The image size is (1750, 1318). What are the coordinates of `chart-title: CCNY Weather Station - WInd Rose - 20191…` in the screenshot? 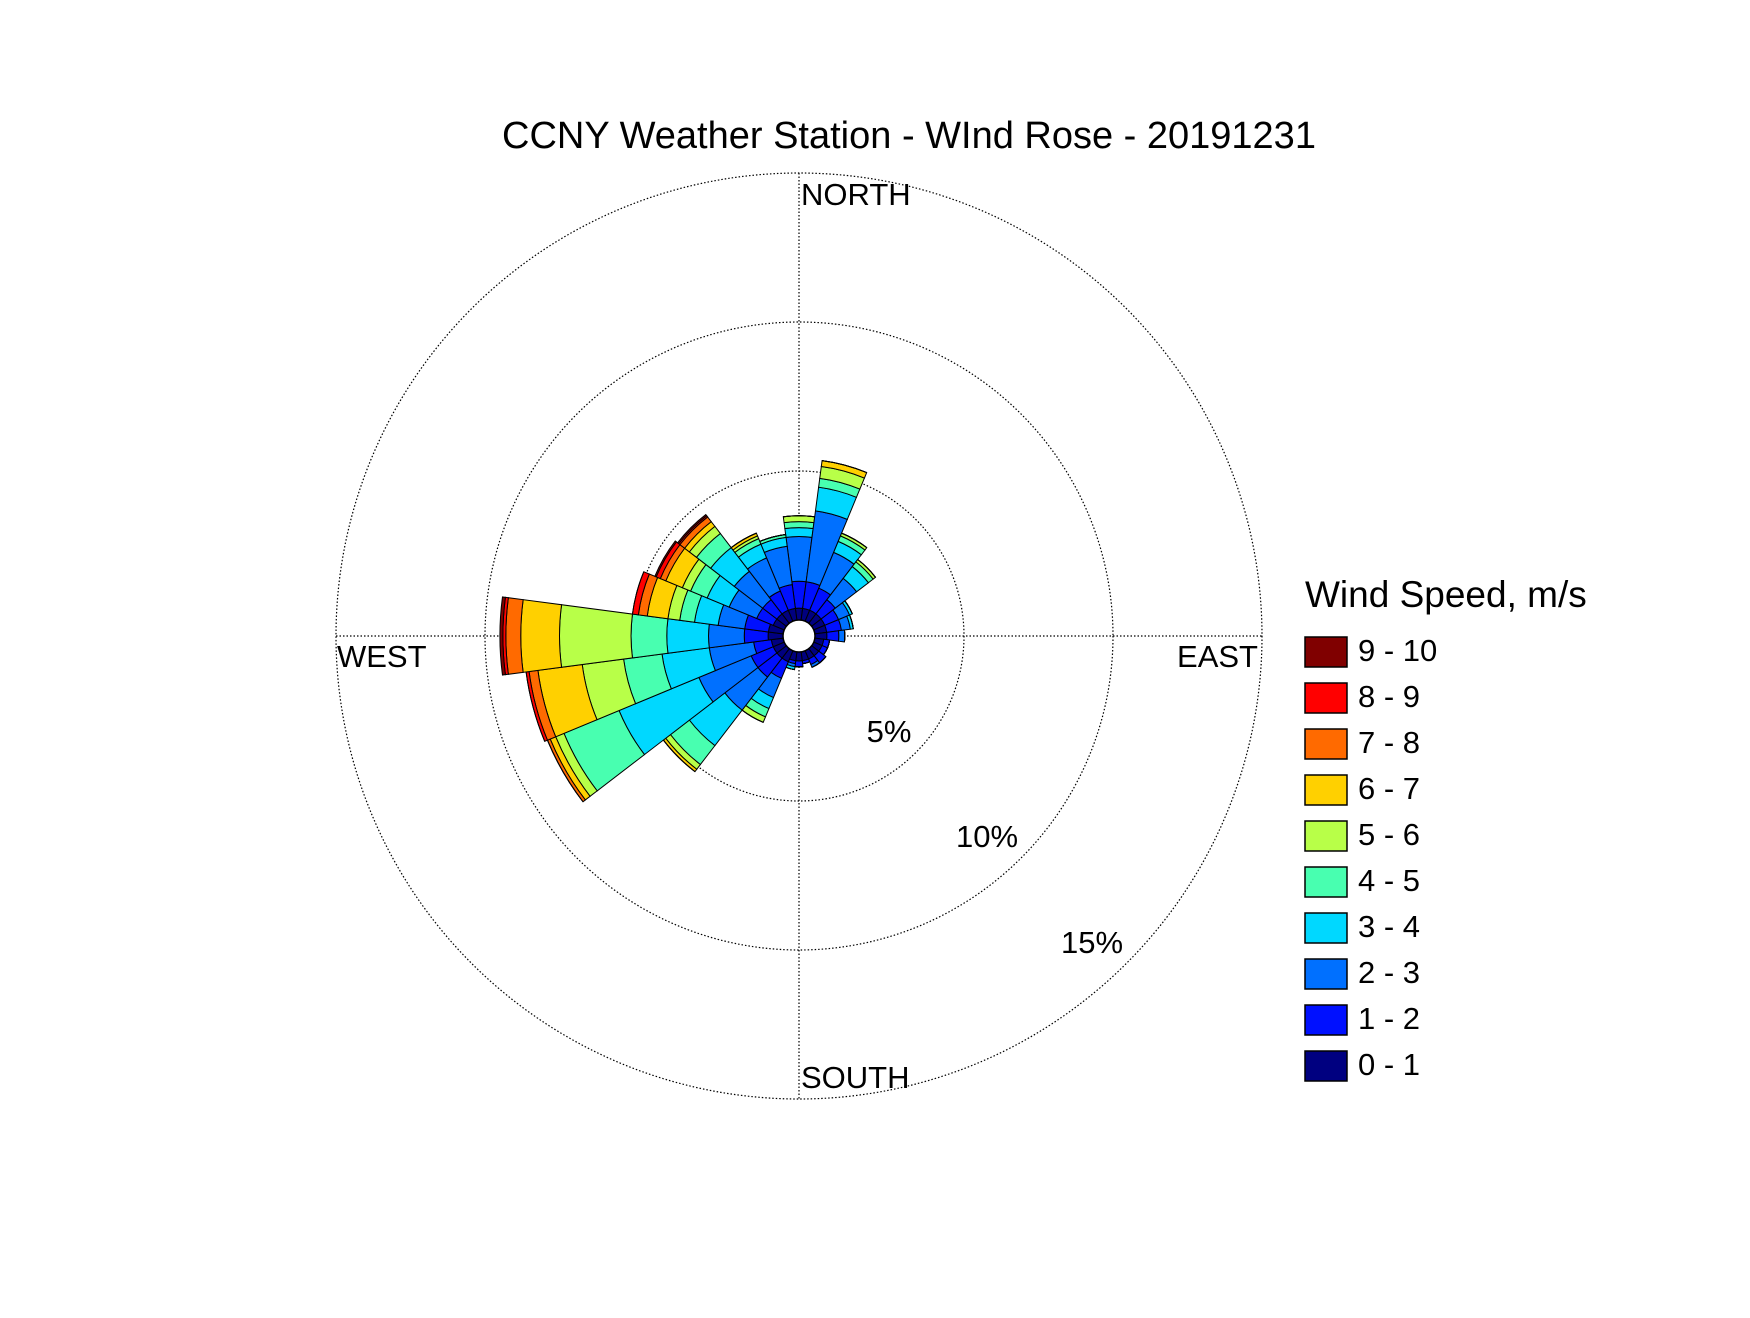 It's located at (909, 136).